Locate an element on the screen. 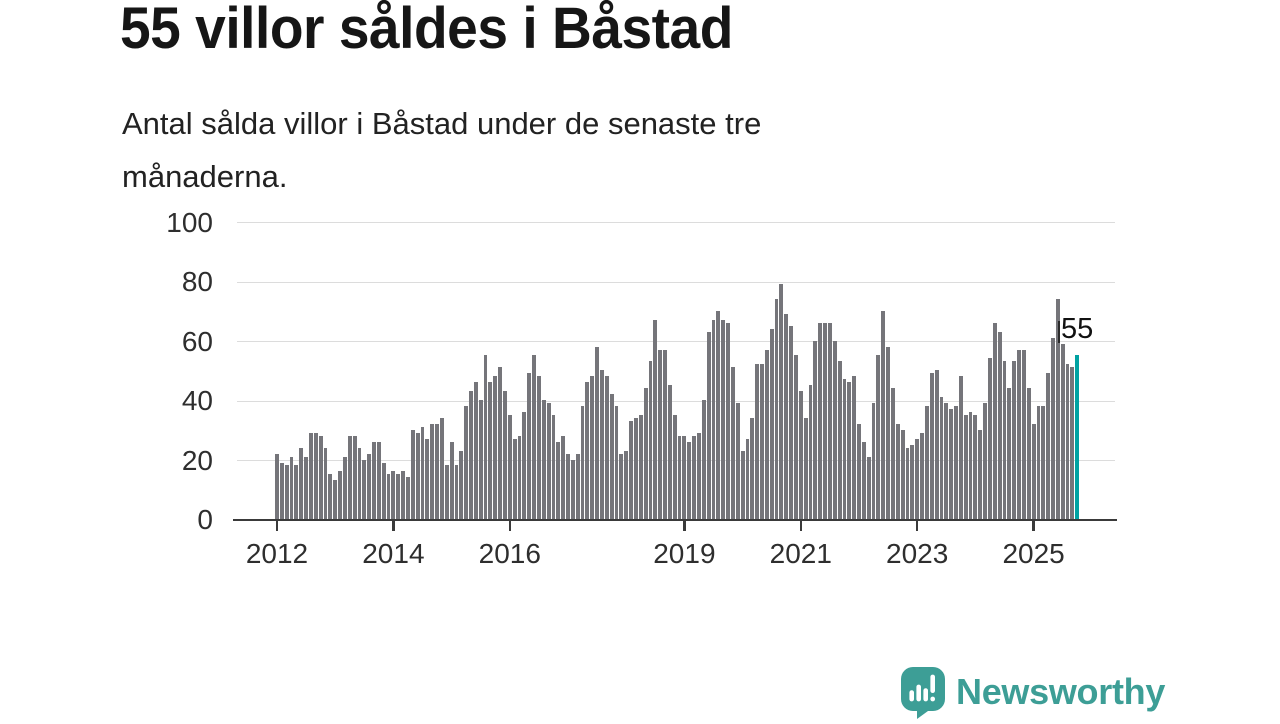 The width and height of the screenshot is (1280, 724). newsworthy-logo-text: Newsworthy is located at coordinates (1061, 691).